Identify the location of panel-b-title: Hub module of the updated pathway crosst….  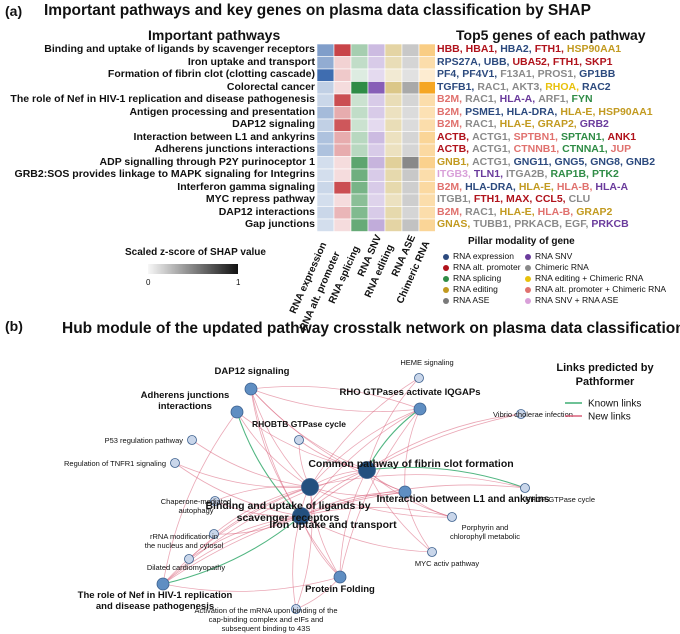
(371, 328).